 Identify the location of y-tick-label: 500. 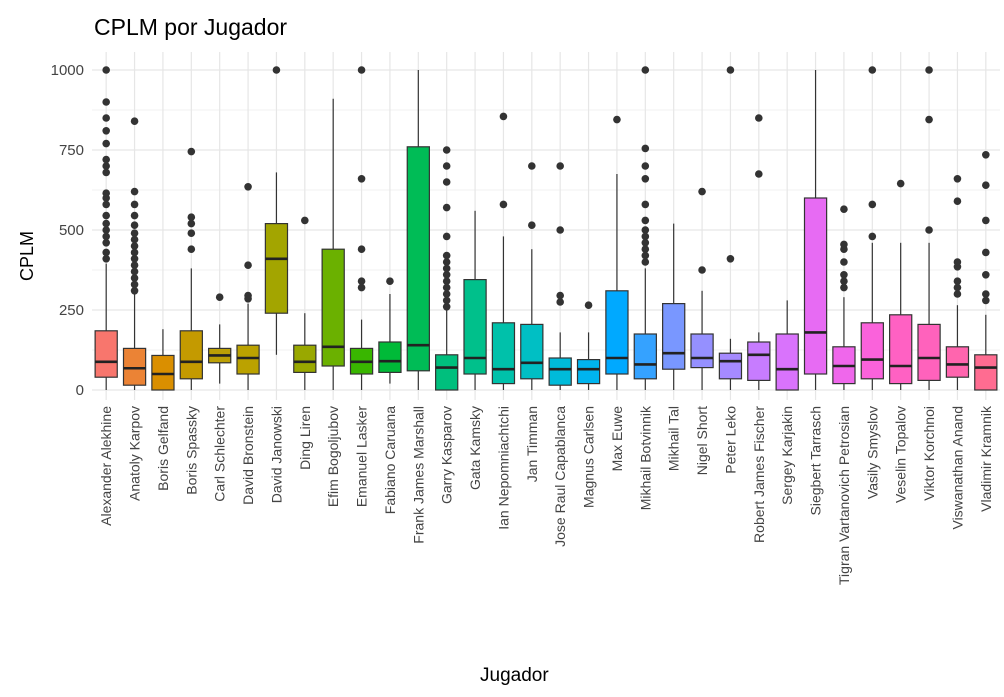
(71, 230).